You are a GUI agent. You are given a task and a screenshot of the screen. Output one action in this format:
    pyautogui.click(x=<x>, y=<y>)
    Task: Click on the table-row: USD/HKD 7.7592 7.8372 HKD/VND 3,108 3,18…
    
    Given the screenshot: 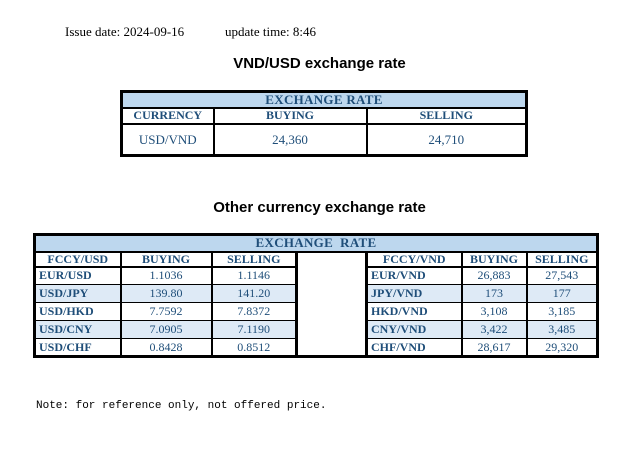 What is the action you would take?
    pyautogui.click(x=316, y=311)
    